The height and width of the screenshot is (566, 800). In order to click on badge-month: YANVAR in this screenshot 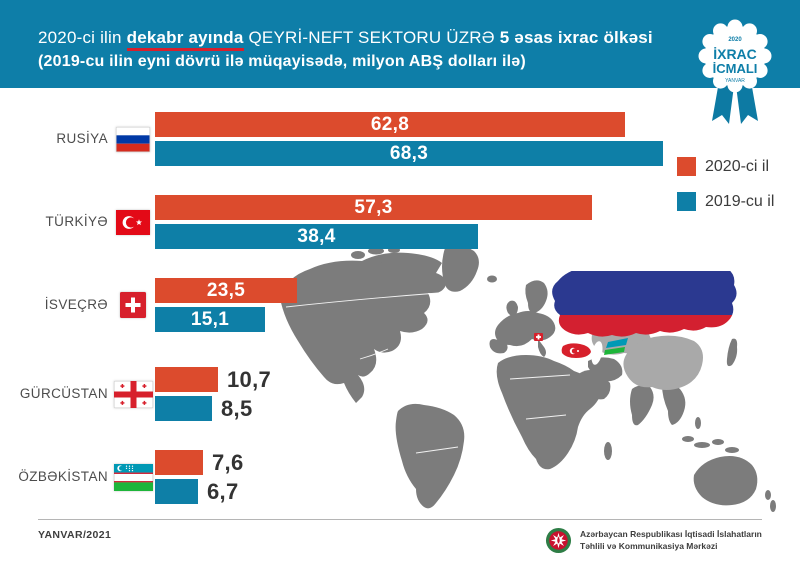, I will do `click(735, 81)`.